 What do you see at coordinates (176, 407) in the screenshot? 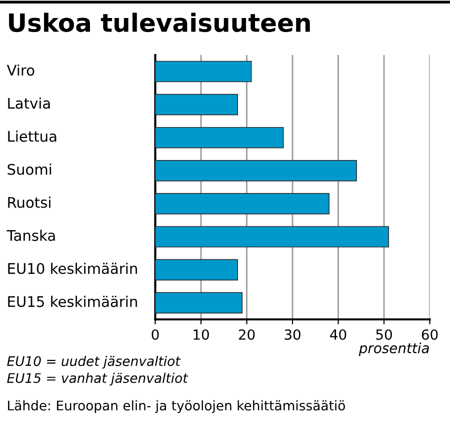
I see `text: Lähde: Euroopan elin- ja työolojen kehittämissäätiö` at bounding box center [176, 407].